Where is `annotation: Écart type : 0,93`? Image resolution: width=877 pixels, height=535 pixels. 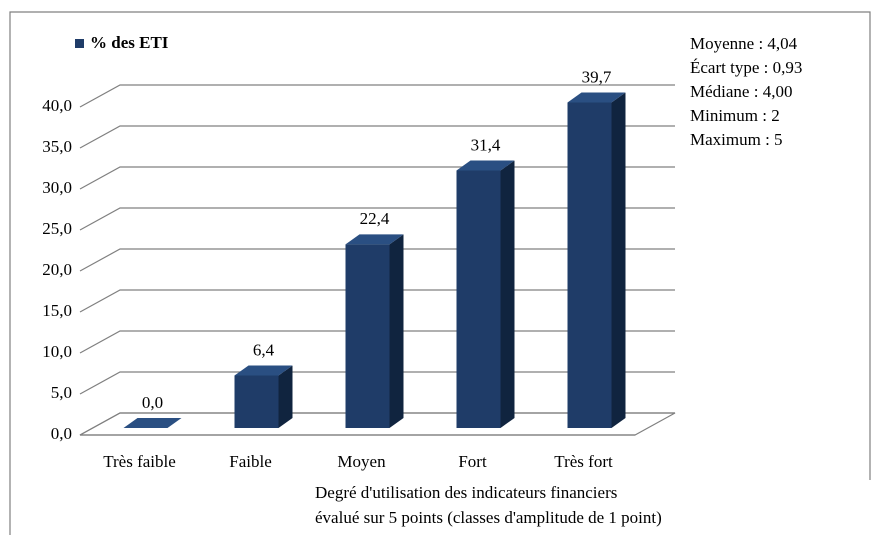
annotation: Écart type : 0,93 is located at coordinates (746, 67).